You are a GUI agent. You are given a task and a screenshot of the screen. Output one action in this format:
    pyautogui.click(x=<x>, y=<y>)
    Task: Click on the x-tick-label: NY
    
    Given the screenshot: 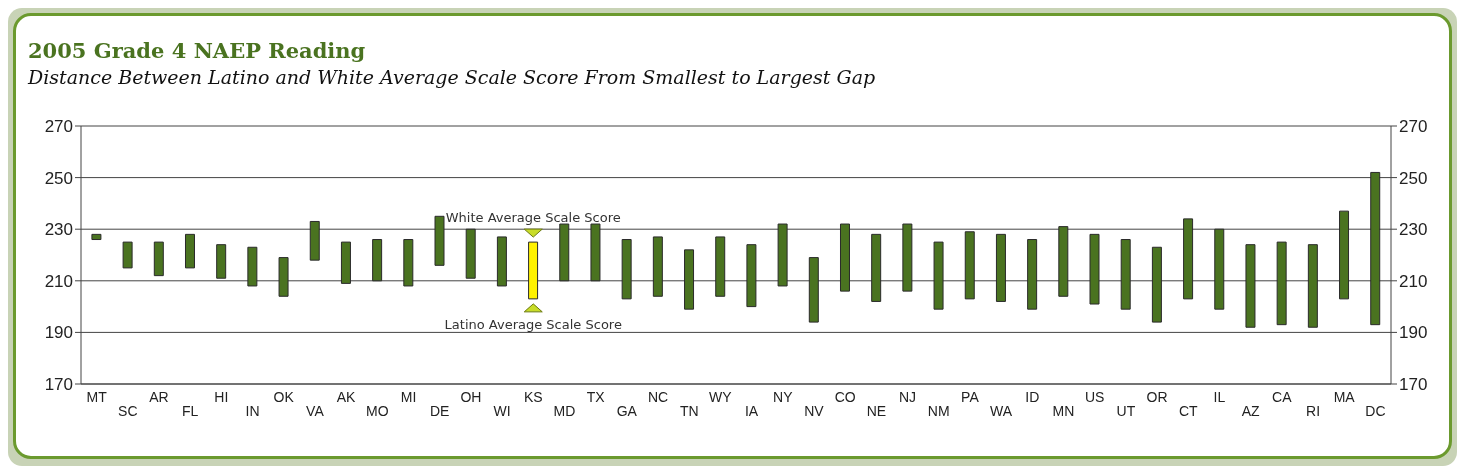 What is the action you would take?
    pyautogui.click(x=783, y=397)
    